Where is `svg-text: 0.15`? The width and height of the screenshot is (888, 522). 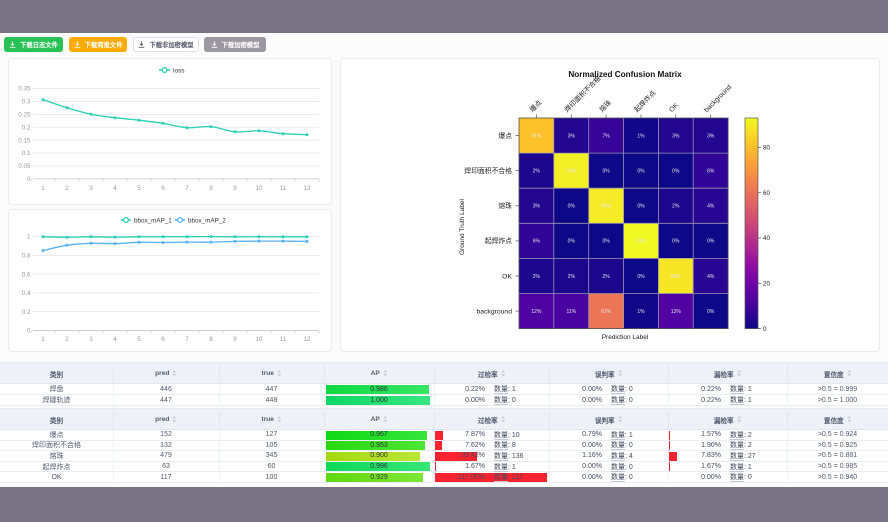 svg-text: 0.15 is located at coordinates (24, 140).